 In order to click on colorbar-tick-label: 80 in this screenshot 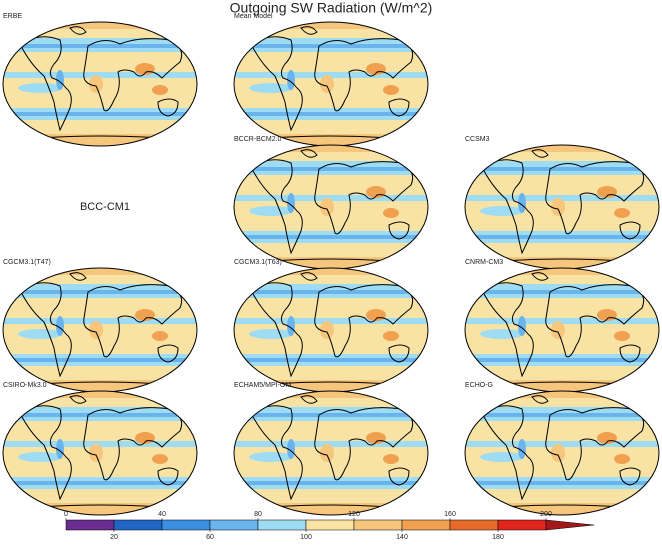, I will do `click(258, 514)`.